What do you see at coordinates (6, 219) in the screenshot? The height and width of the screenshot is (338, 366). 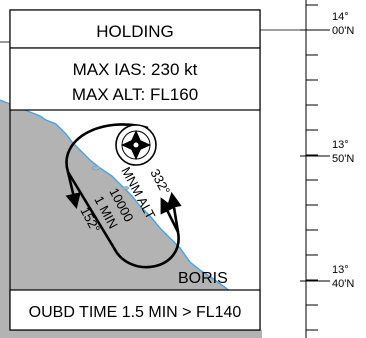 I see `land-area-left` at bounding box center [6, 219].